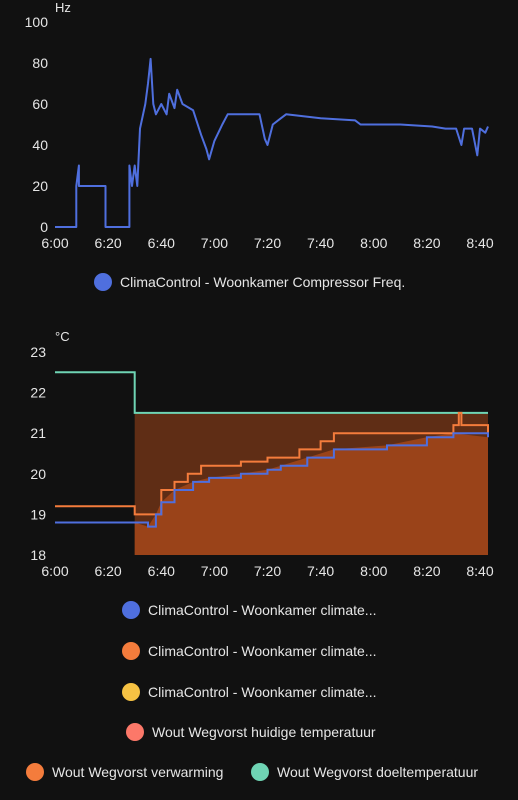 Image resolution: width=518 pixels, height=800 pixels. I want to click on chart1-x-tick-label: 7:40, so click(320, 242).